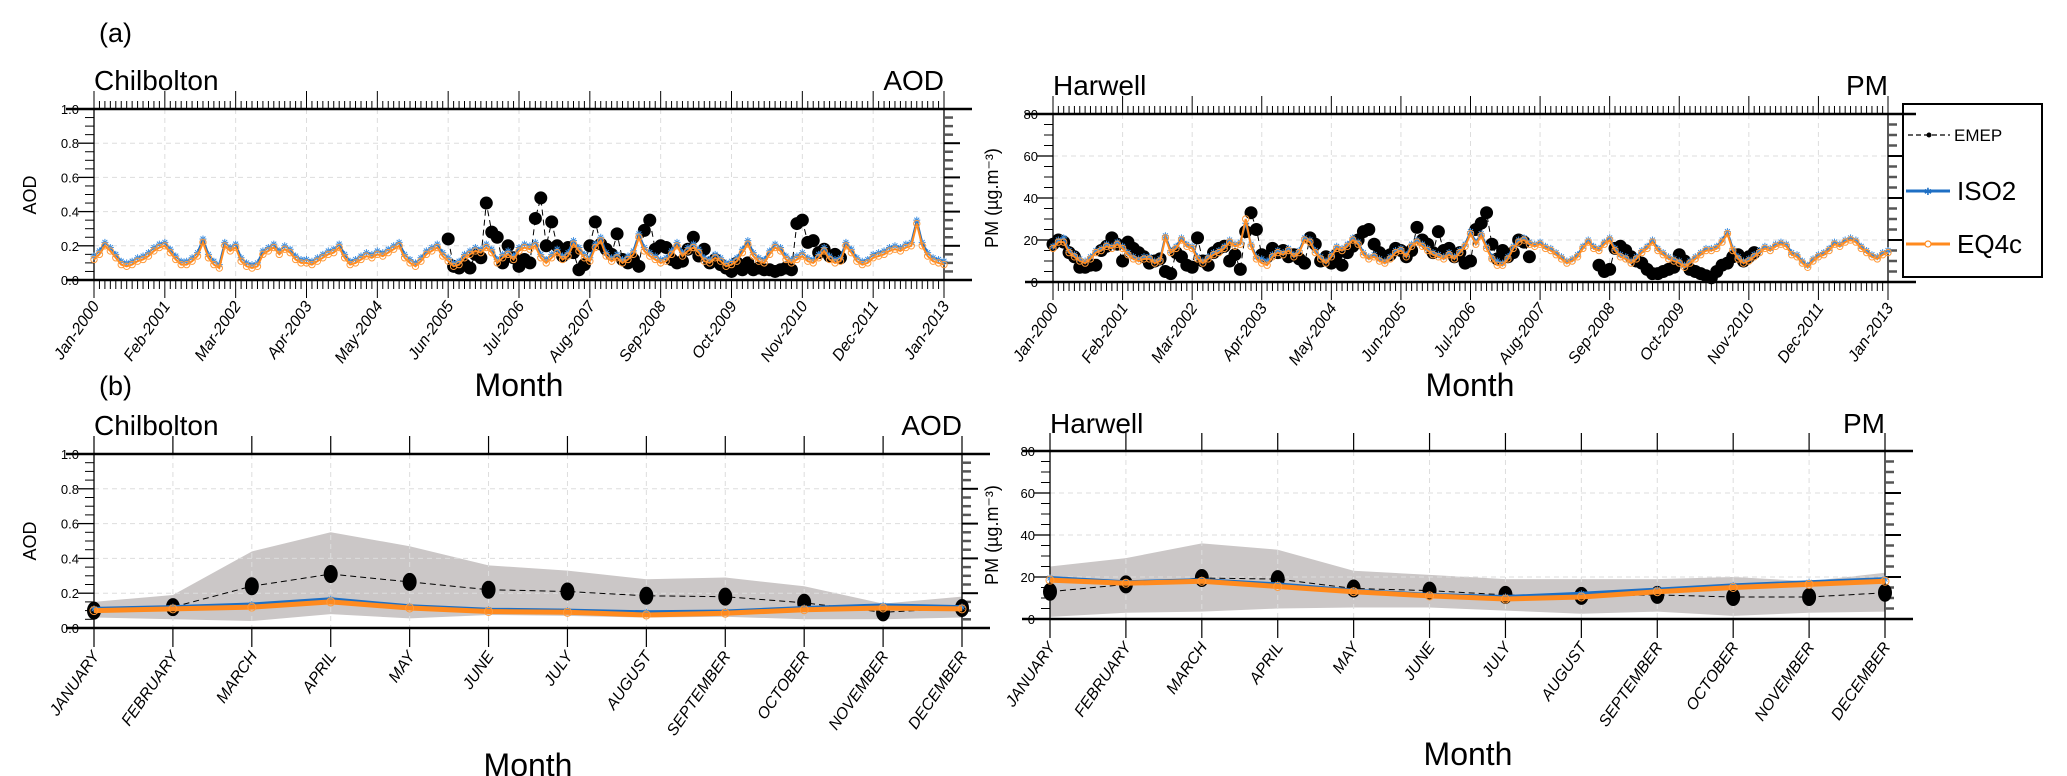 This screenshot has width=2067, height=776. What do you see at coordinates (528, 608) in the screenshot?
I see `eq4c-markers` at bounding box center [528, 608].